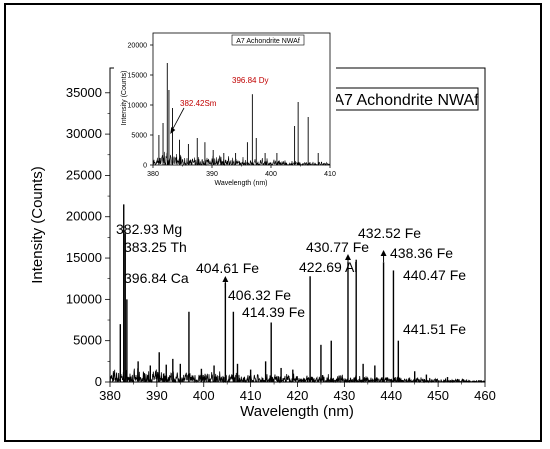 The width and height of the screenshot is (550, 449). I want to click on inset-arrow-head, so click(173, 130).